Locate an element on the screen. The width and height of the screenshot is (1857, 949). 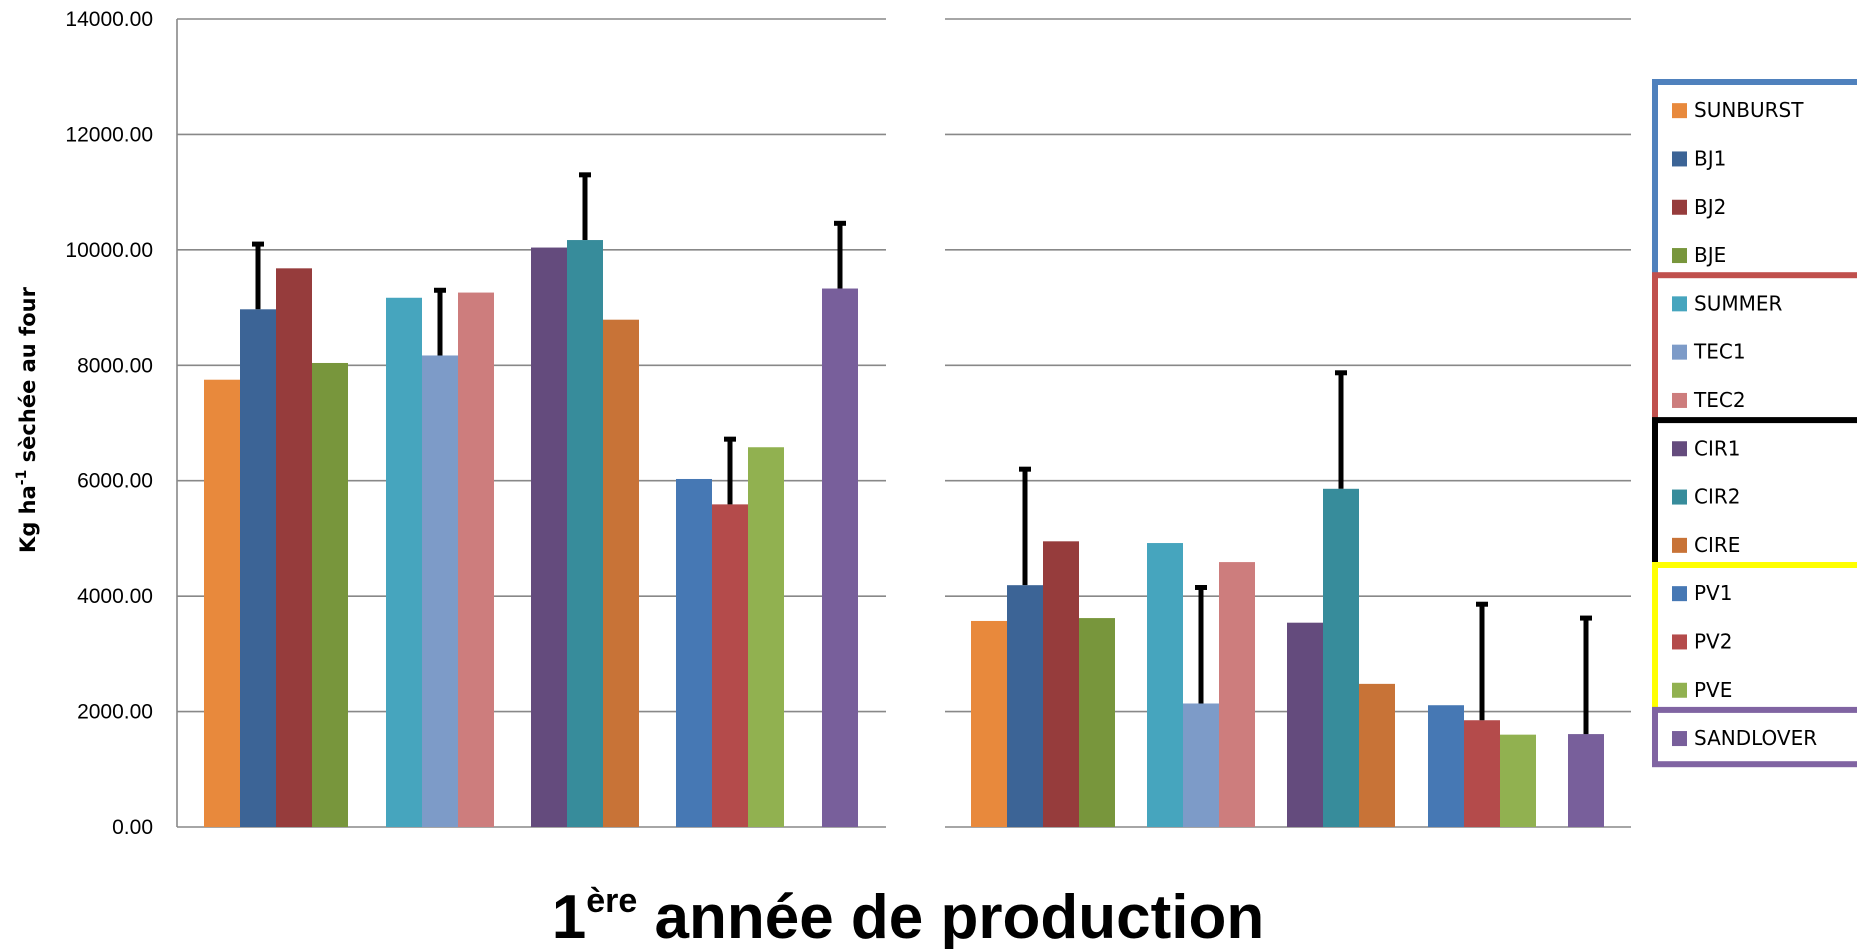
legend-label: SUNBURST is located at coordinates (1749, 110).